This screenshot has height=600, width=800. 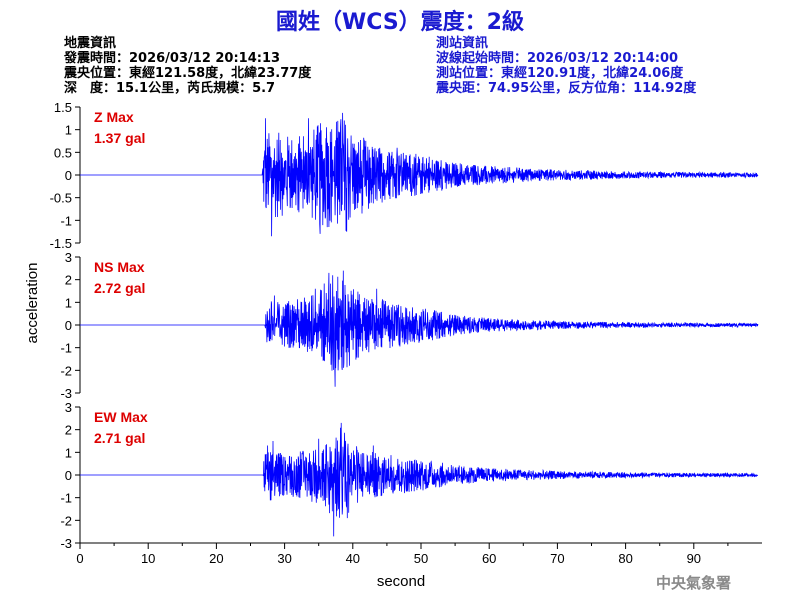 What do you see at coordinates (68, 325) in the screenshot?
I see `y-tick-label-ns: 0` at bounding box center [68, 325].